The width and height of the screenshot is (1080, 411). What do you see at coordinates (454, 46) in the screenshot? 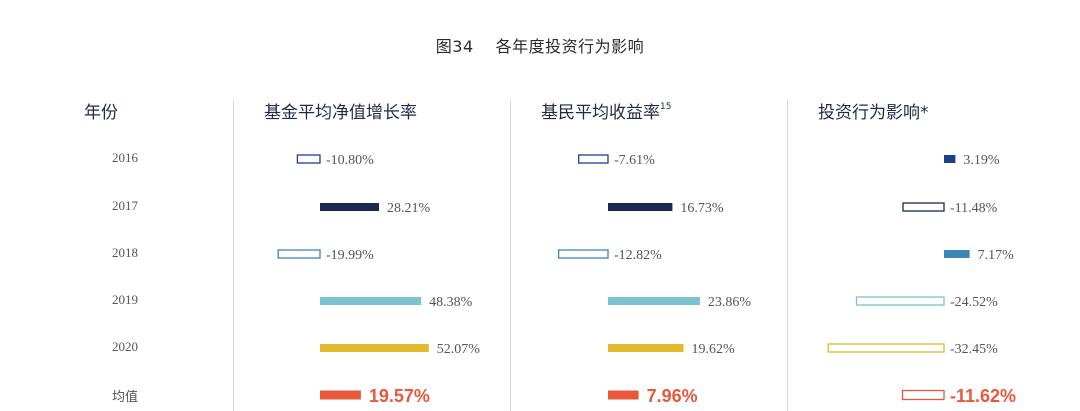
I see `figure-number: 图34` at bounding box center [454, 46].